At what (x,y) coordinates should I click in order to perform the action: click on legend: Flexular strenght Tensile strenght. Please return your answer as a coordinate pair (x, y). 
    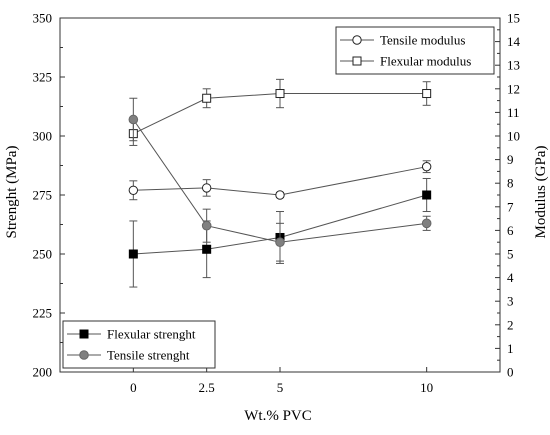
    Looking at the image, I should click on (139, 344).